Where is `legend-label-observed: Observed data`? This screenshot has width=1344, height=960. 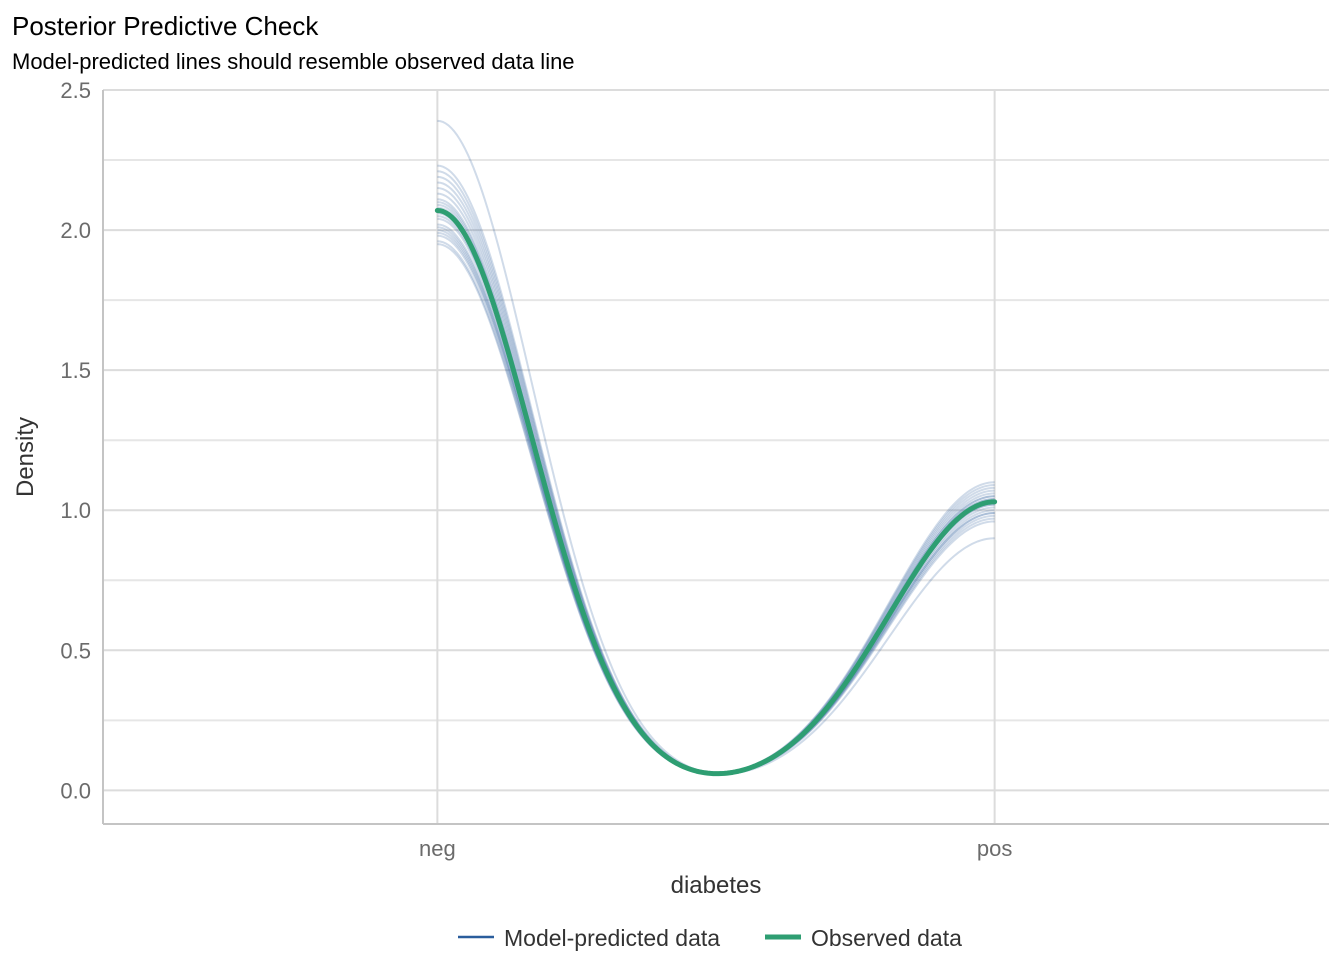
legend-label-observed: Observed data is located at coordinates (886, 938).